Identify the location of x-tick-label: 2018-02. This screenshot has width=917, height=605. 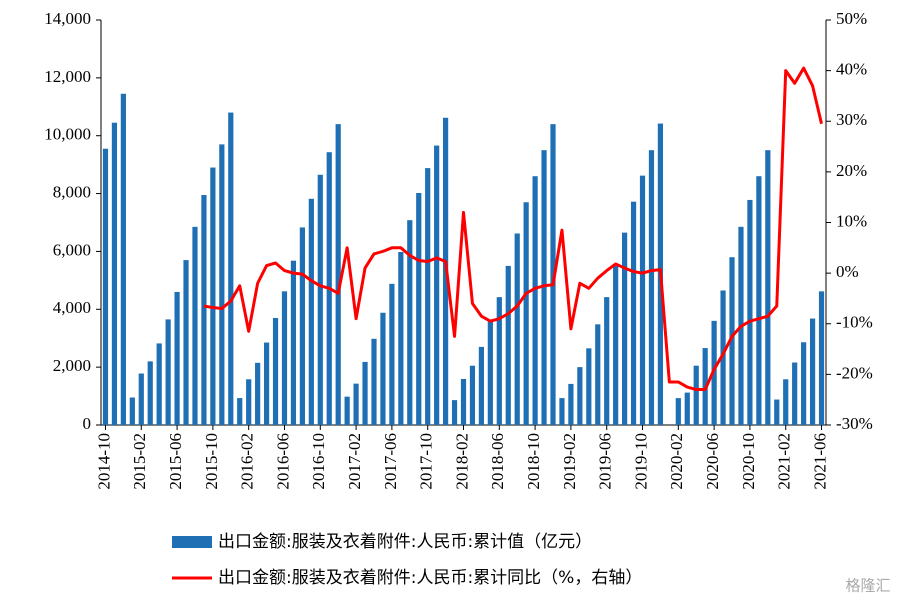
(461, 461).